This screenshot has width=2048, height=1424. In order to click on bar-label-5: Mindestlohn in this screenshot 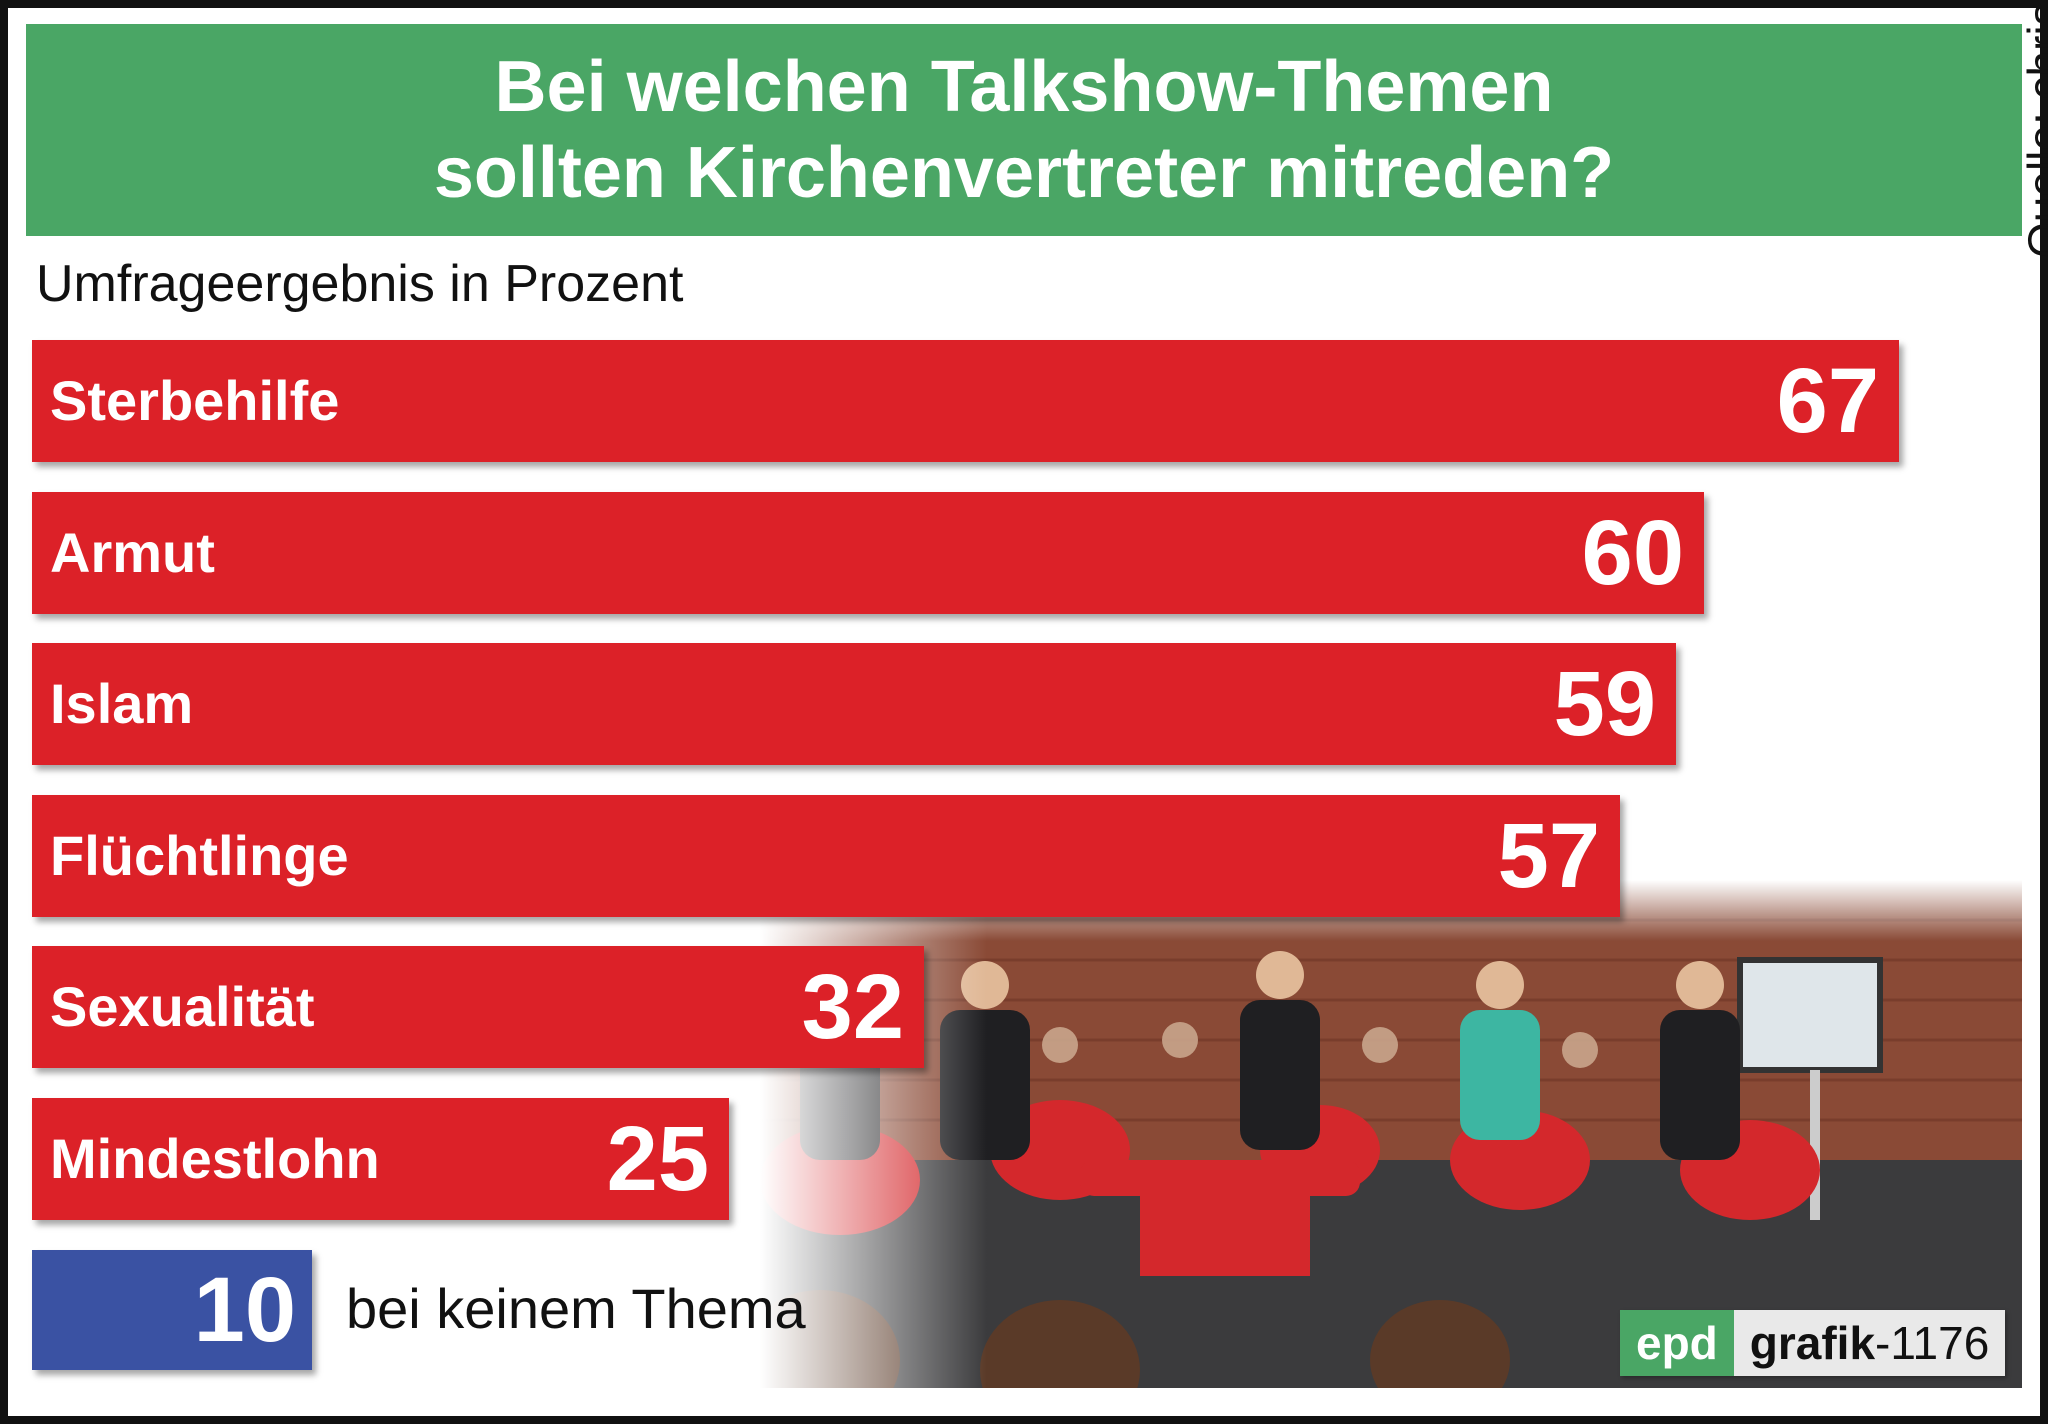, I will do `click(215, 1158)`.